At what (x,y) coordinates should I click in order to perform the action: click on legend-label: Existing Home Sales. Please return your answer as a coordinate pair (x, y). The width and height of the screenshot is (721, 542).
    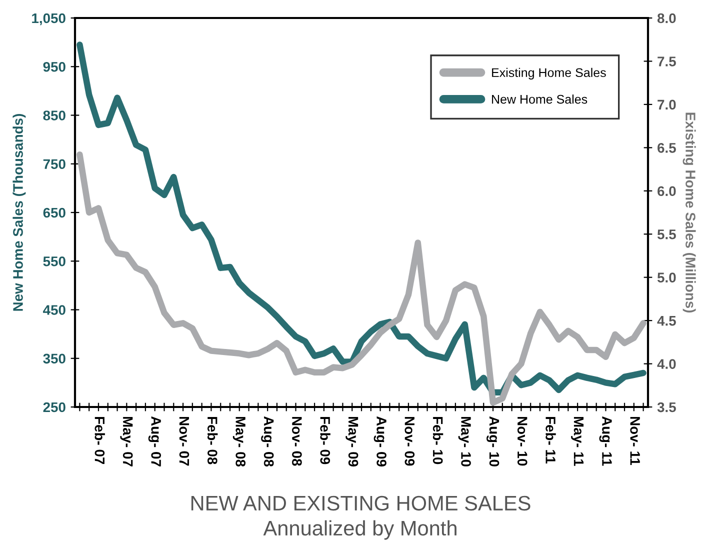
    Looking at the image, I should click on (549, 74).